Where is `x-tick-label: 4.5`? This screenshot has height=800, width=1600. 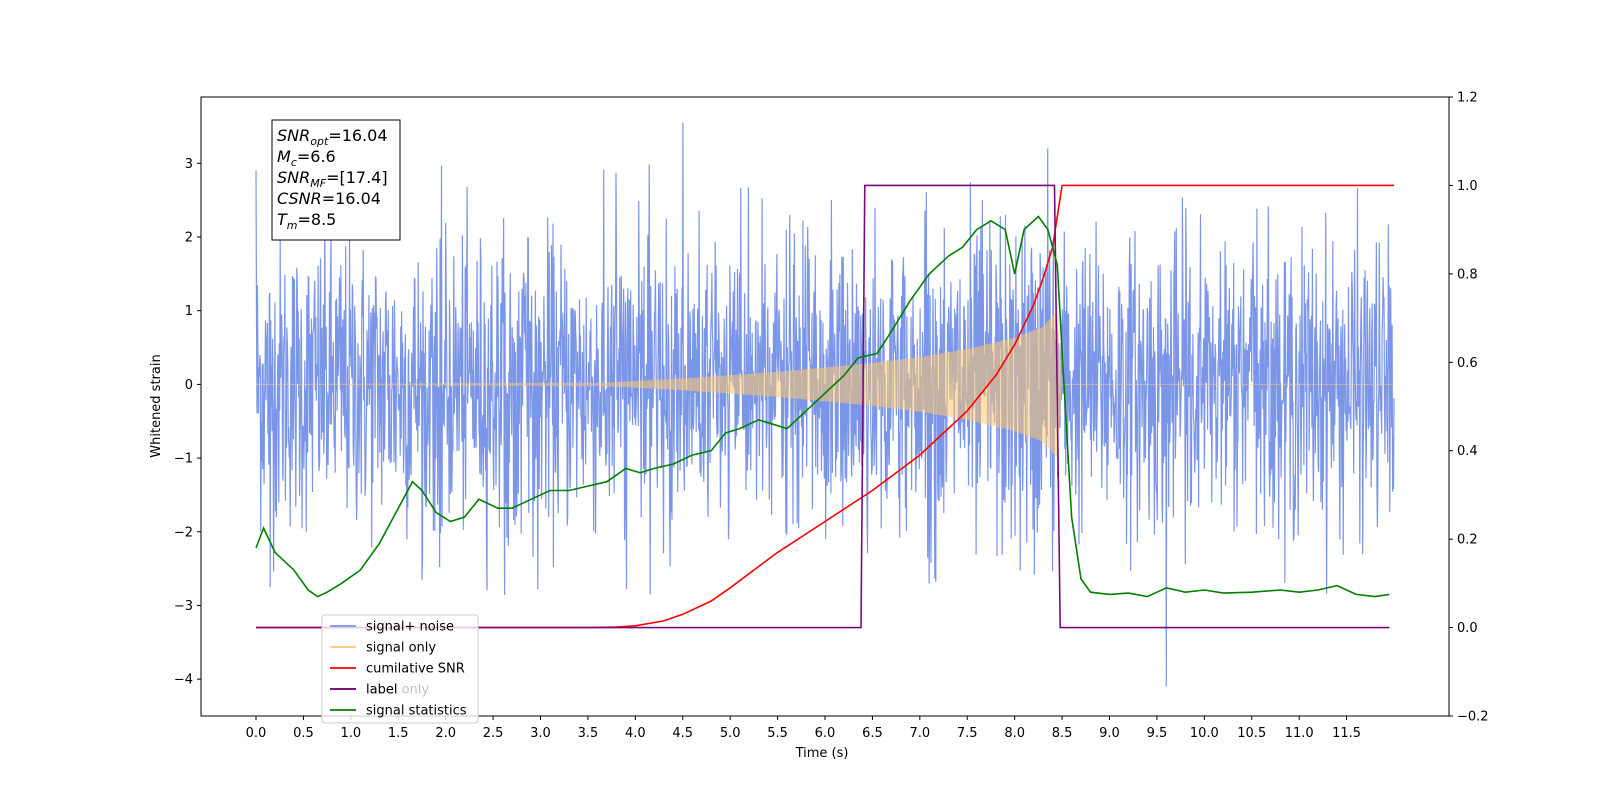
x-tick-label: 4.5 is located at coordinates (682, 733).